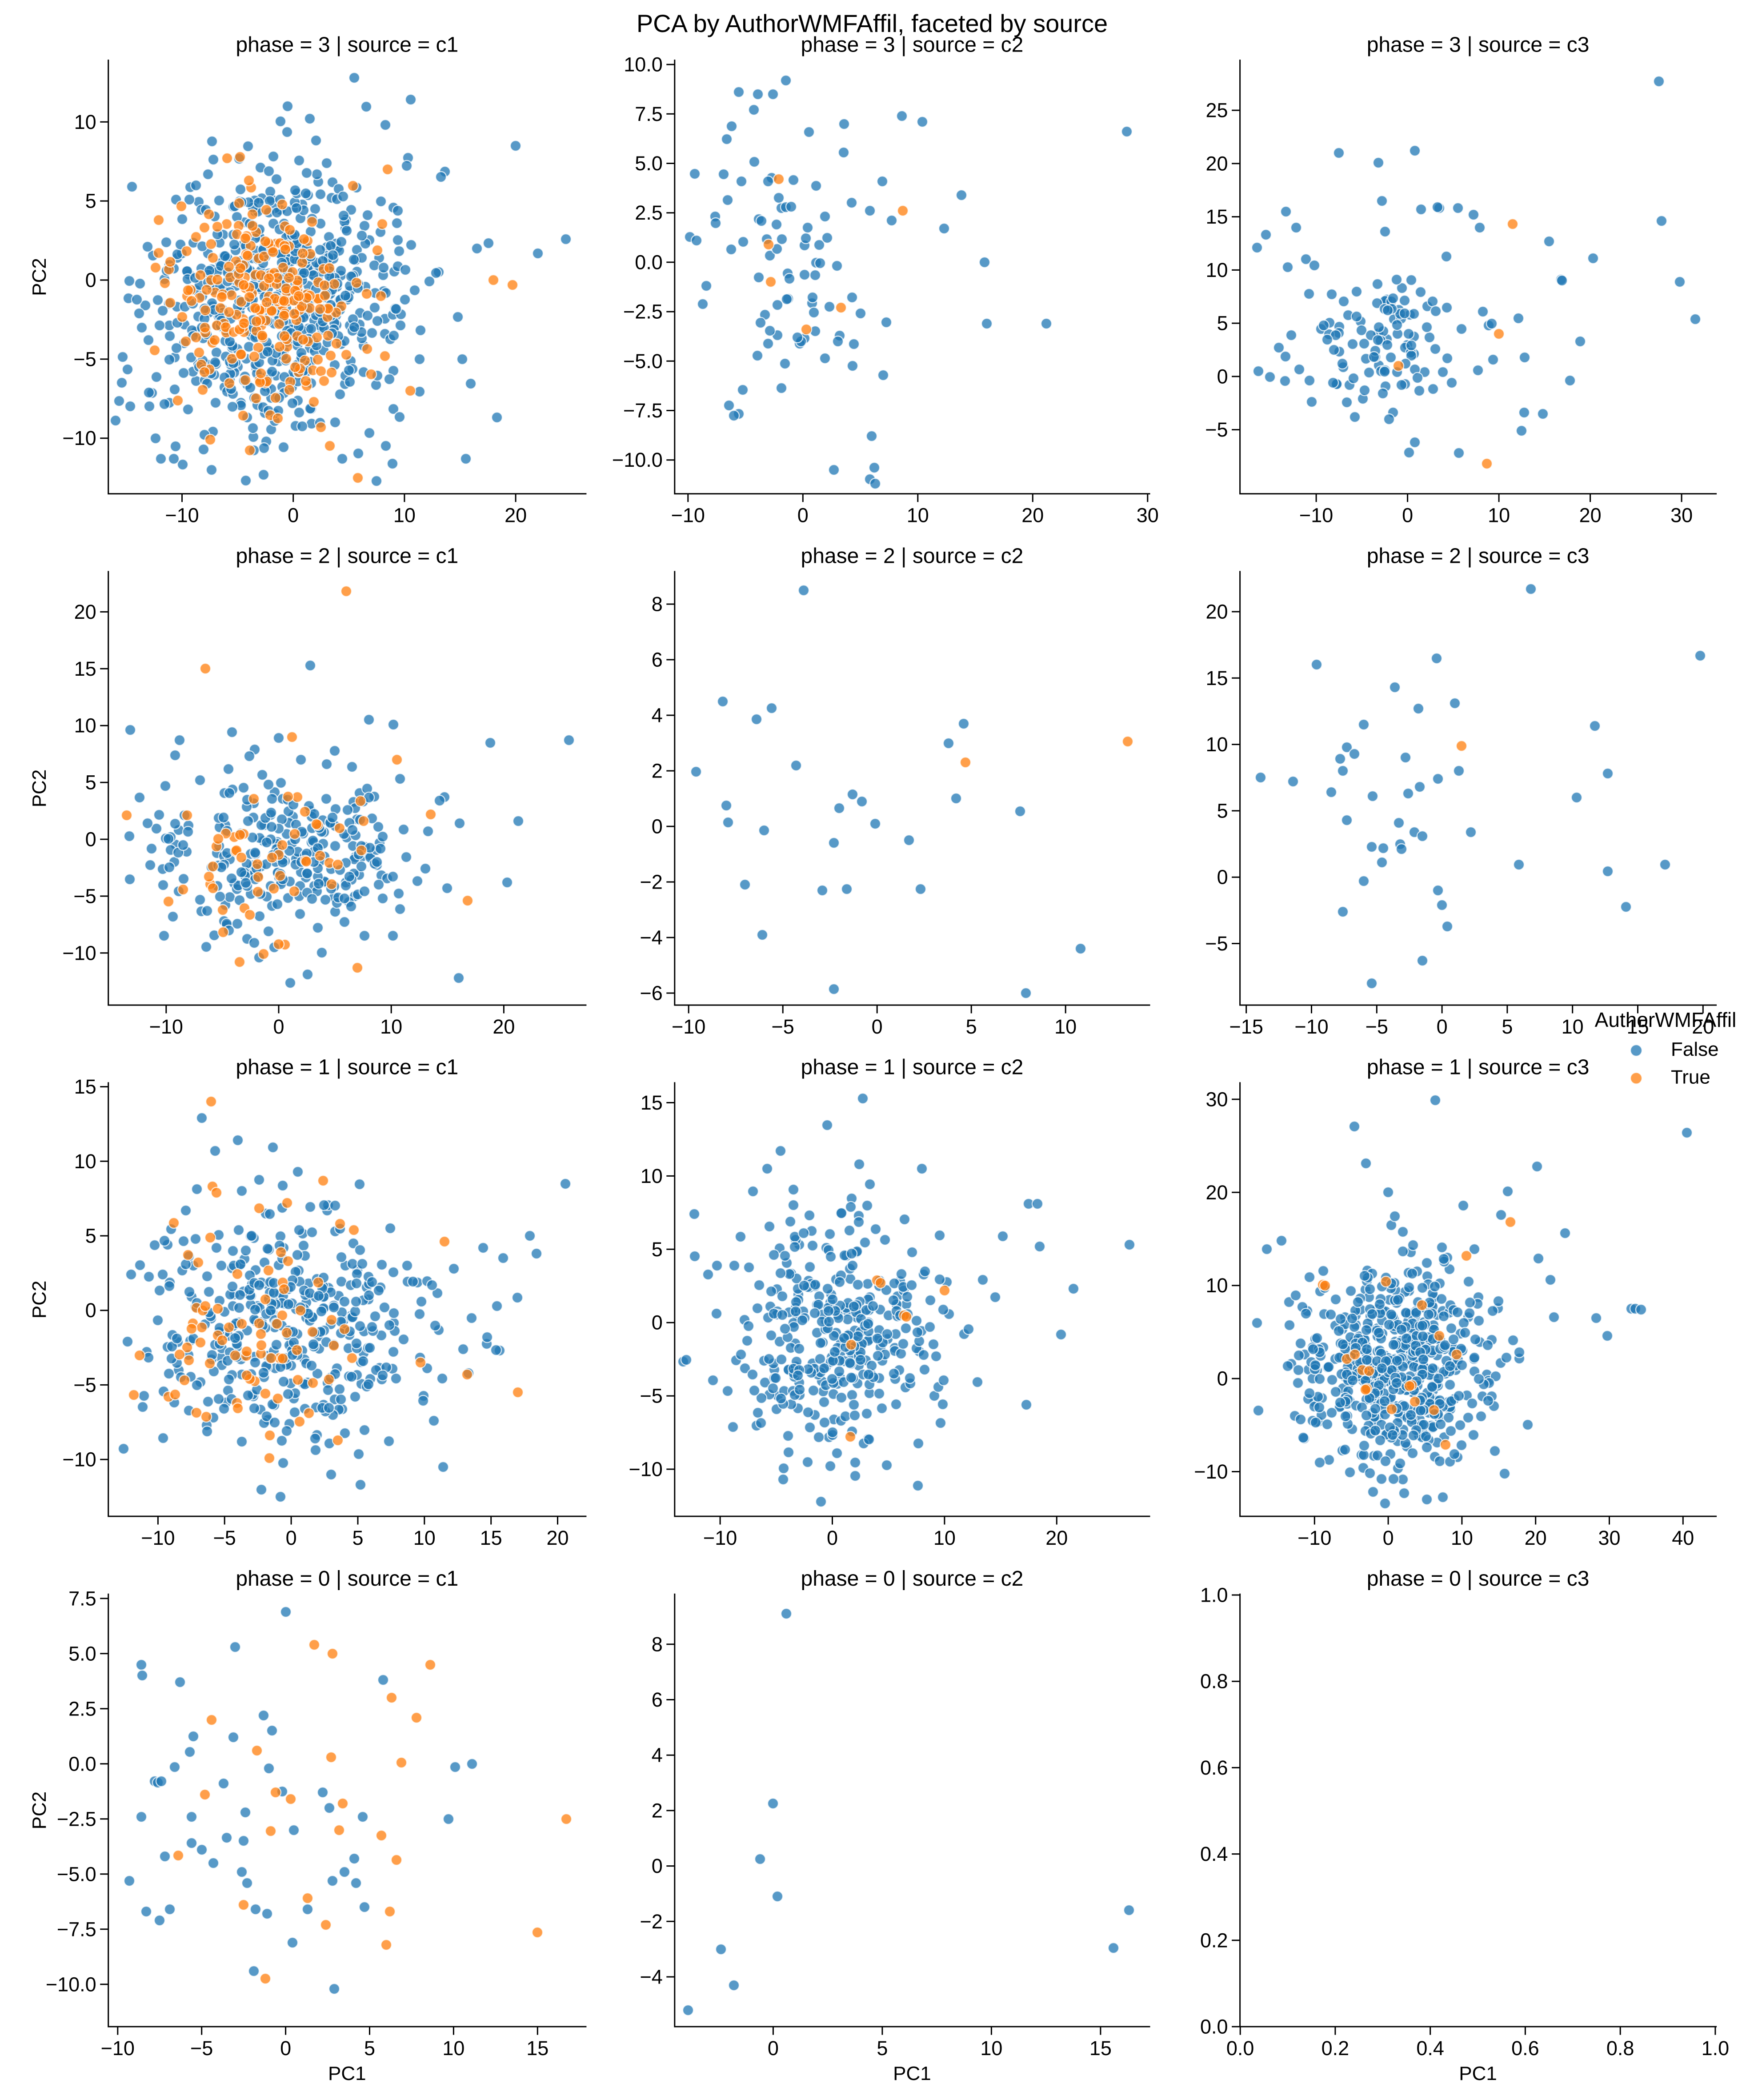  Describe the element at coordinates (913, 1579) in the screenshot. I see `svg-text: phase = 0 | source = c2` at that location.